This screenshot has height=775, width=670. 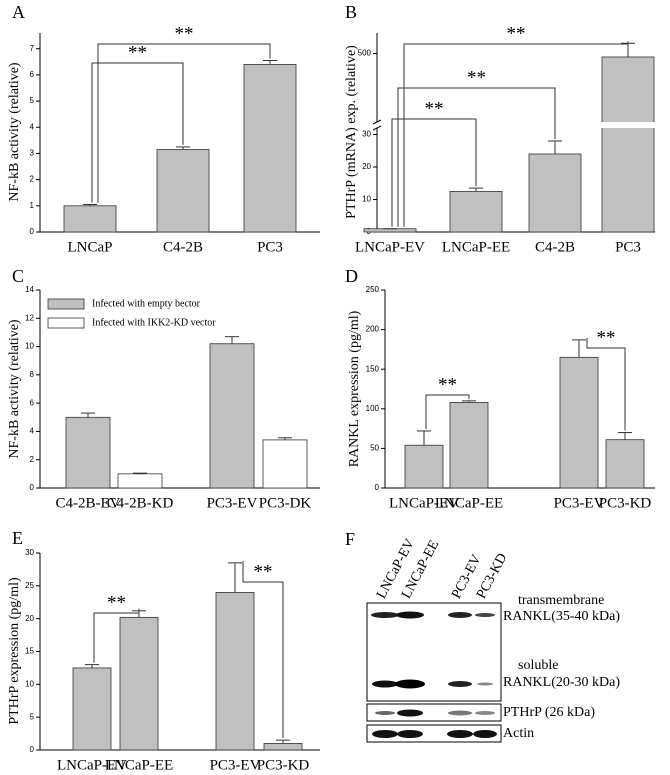 What do you see at coordinates (29, 651) in the screenshot?
I see `y-tick-label: 15` at bounding box center [29, 651].